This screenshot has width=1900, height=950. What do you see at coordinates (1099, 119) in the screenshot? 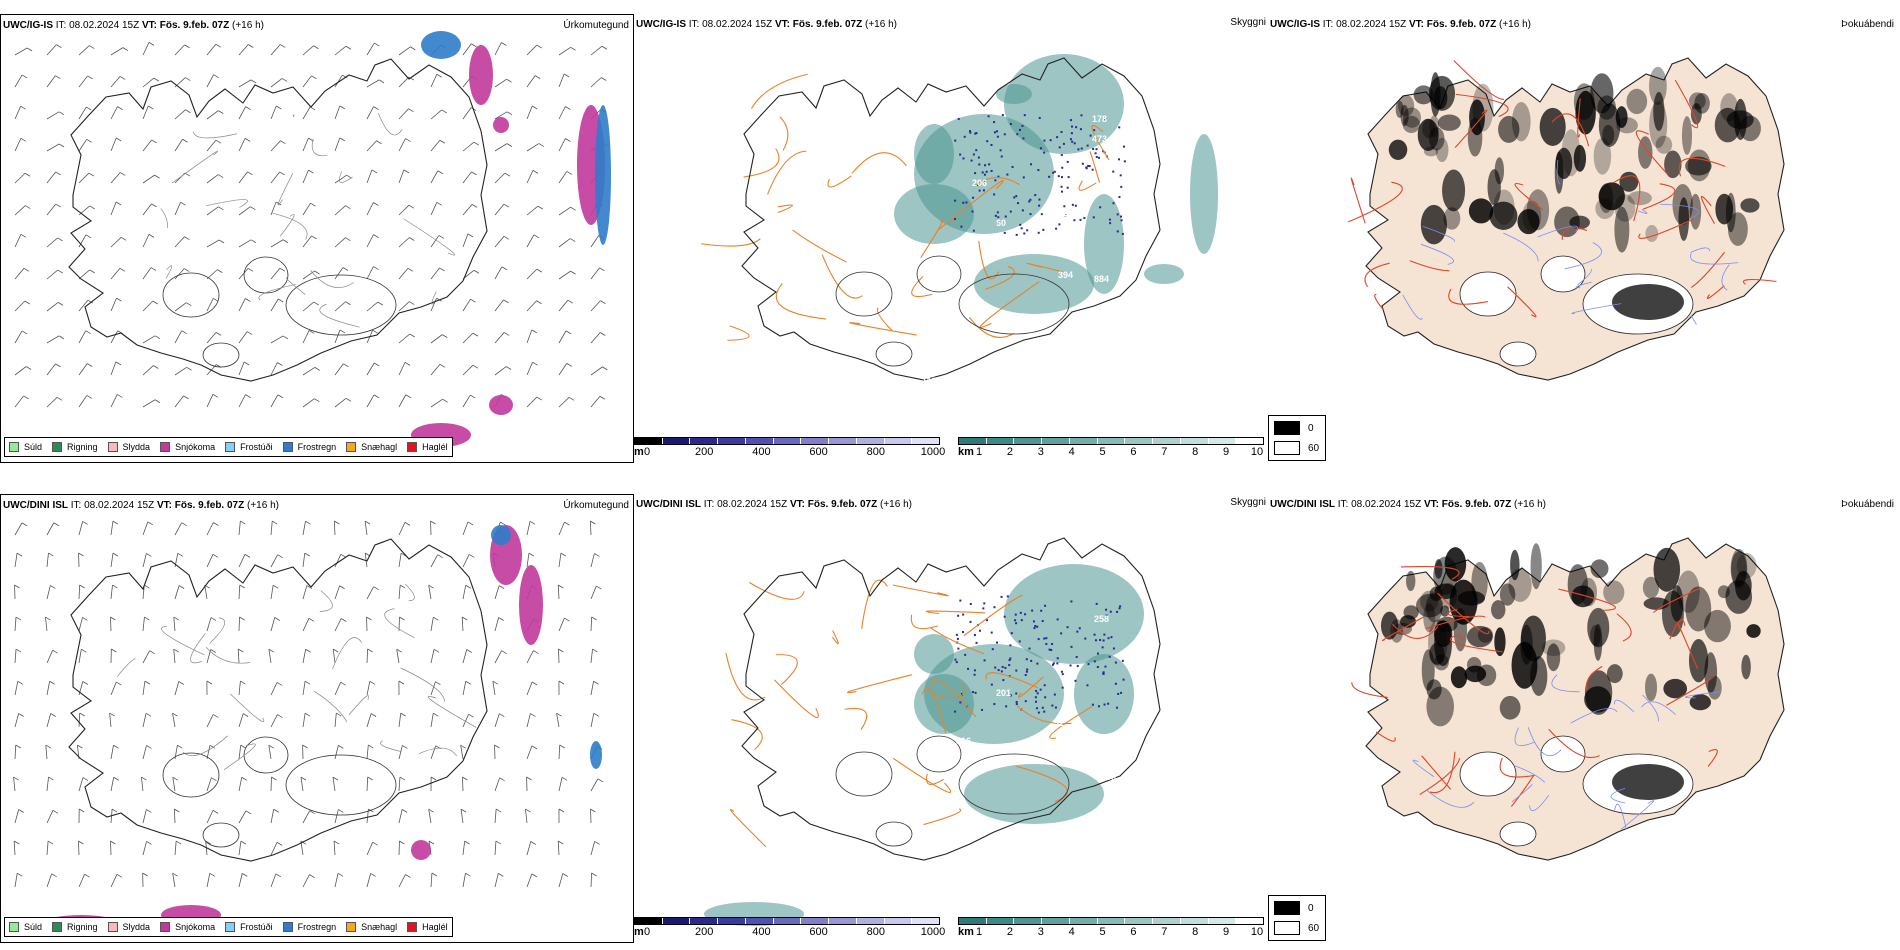
I see `cloud-base-label: 178` at bounding box center [1099, 119].